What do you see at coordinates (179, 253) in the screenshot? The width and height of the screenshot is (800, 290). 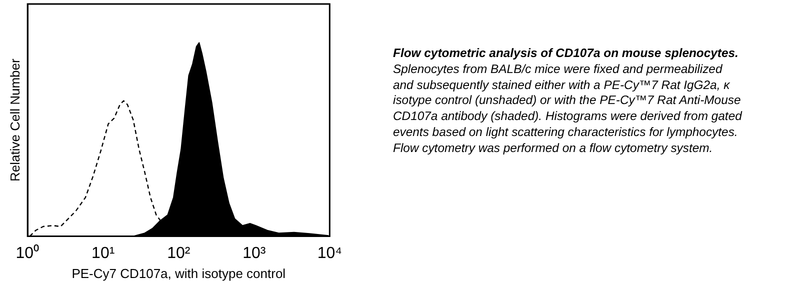 I see `x-tick-label: 10²` at bounding box center [179, 253].